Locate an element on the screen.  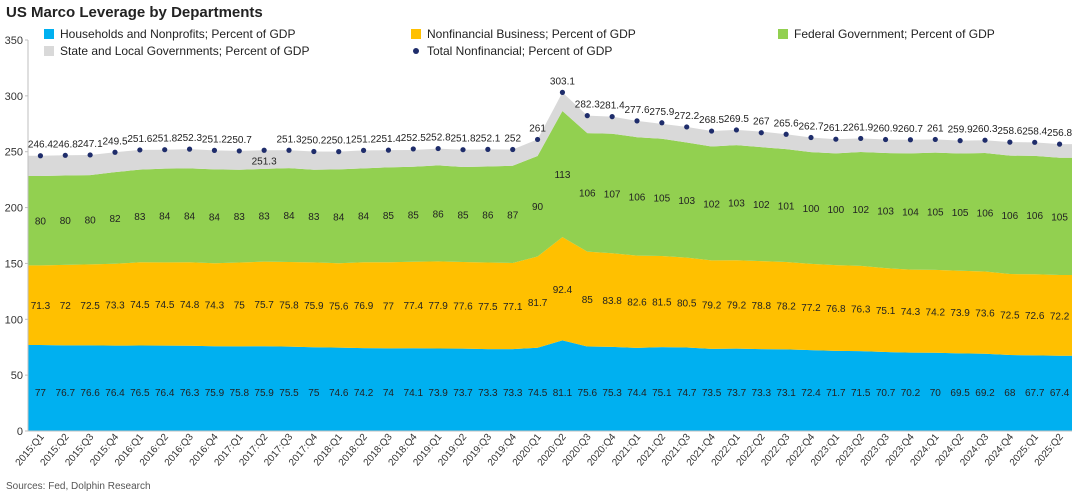
business-data-label: 76.9 is located at coordinates (364, 306).